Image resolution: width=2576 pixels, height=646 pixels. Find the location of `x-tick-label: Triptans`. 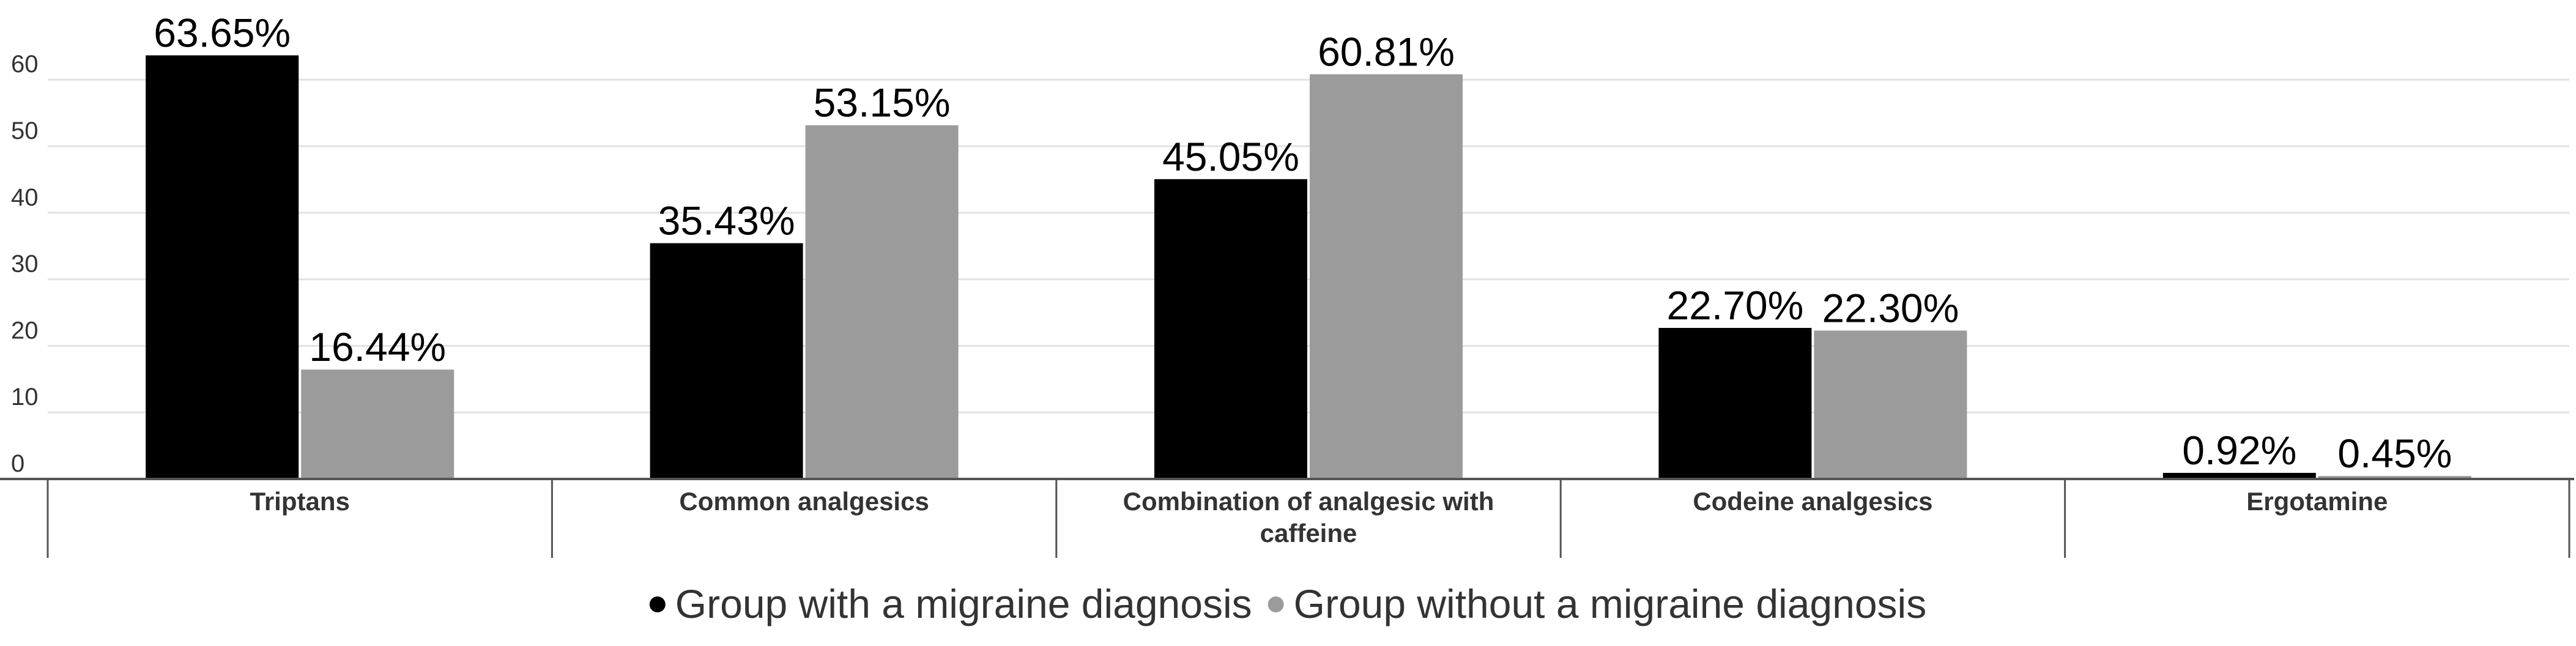

x-tick-label: Triptans is located at coordinates (300, 501).